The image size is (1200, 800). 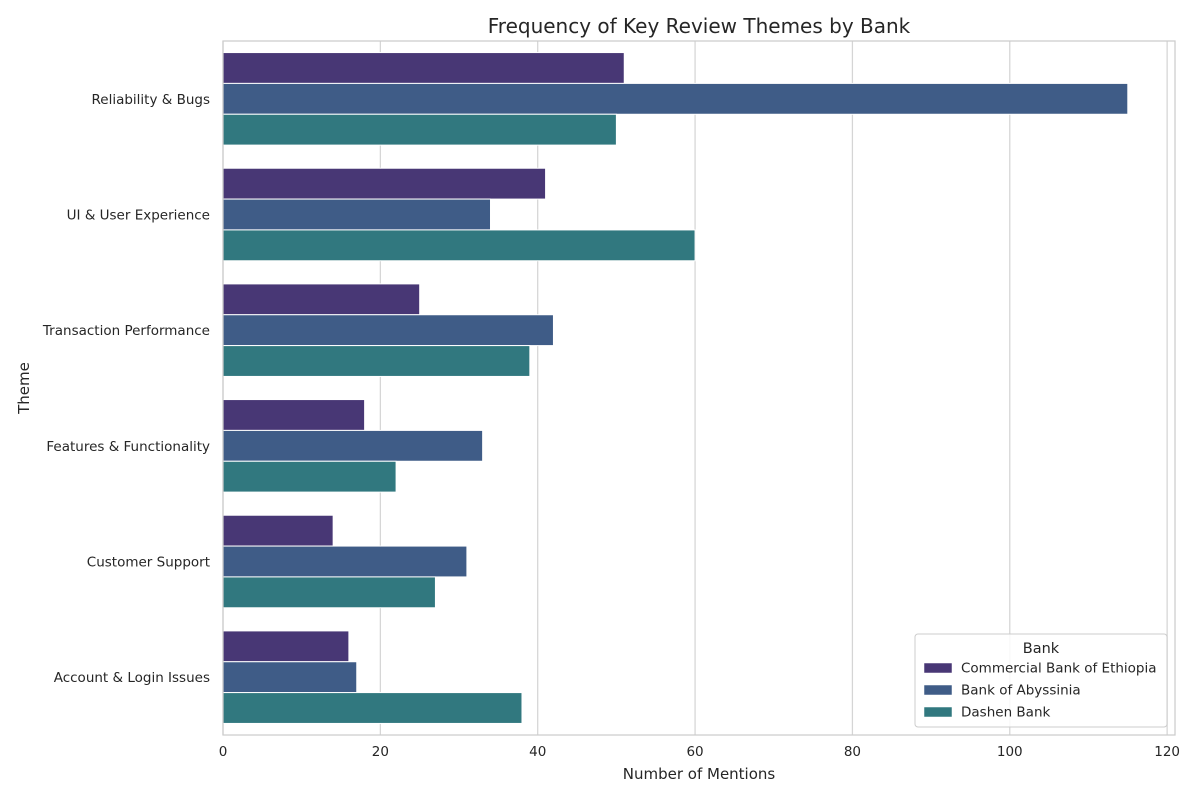 What do you see at coordinates (138, 216) in the screenshot?
I see `y-tick-label: UI & User Experience` at bounding box center [138, 216].